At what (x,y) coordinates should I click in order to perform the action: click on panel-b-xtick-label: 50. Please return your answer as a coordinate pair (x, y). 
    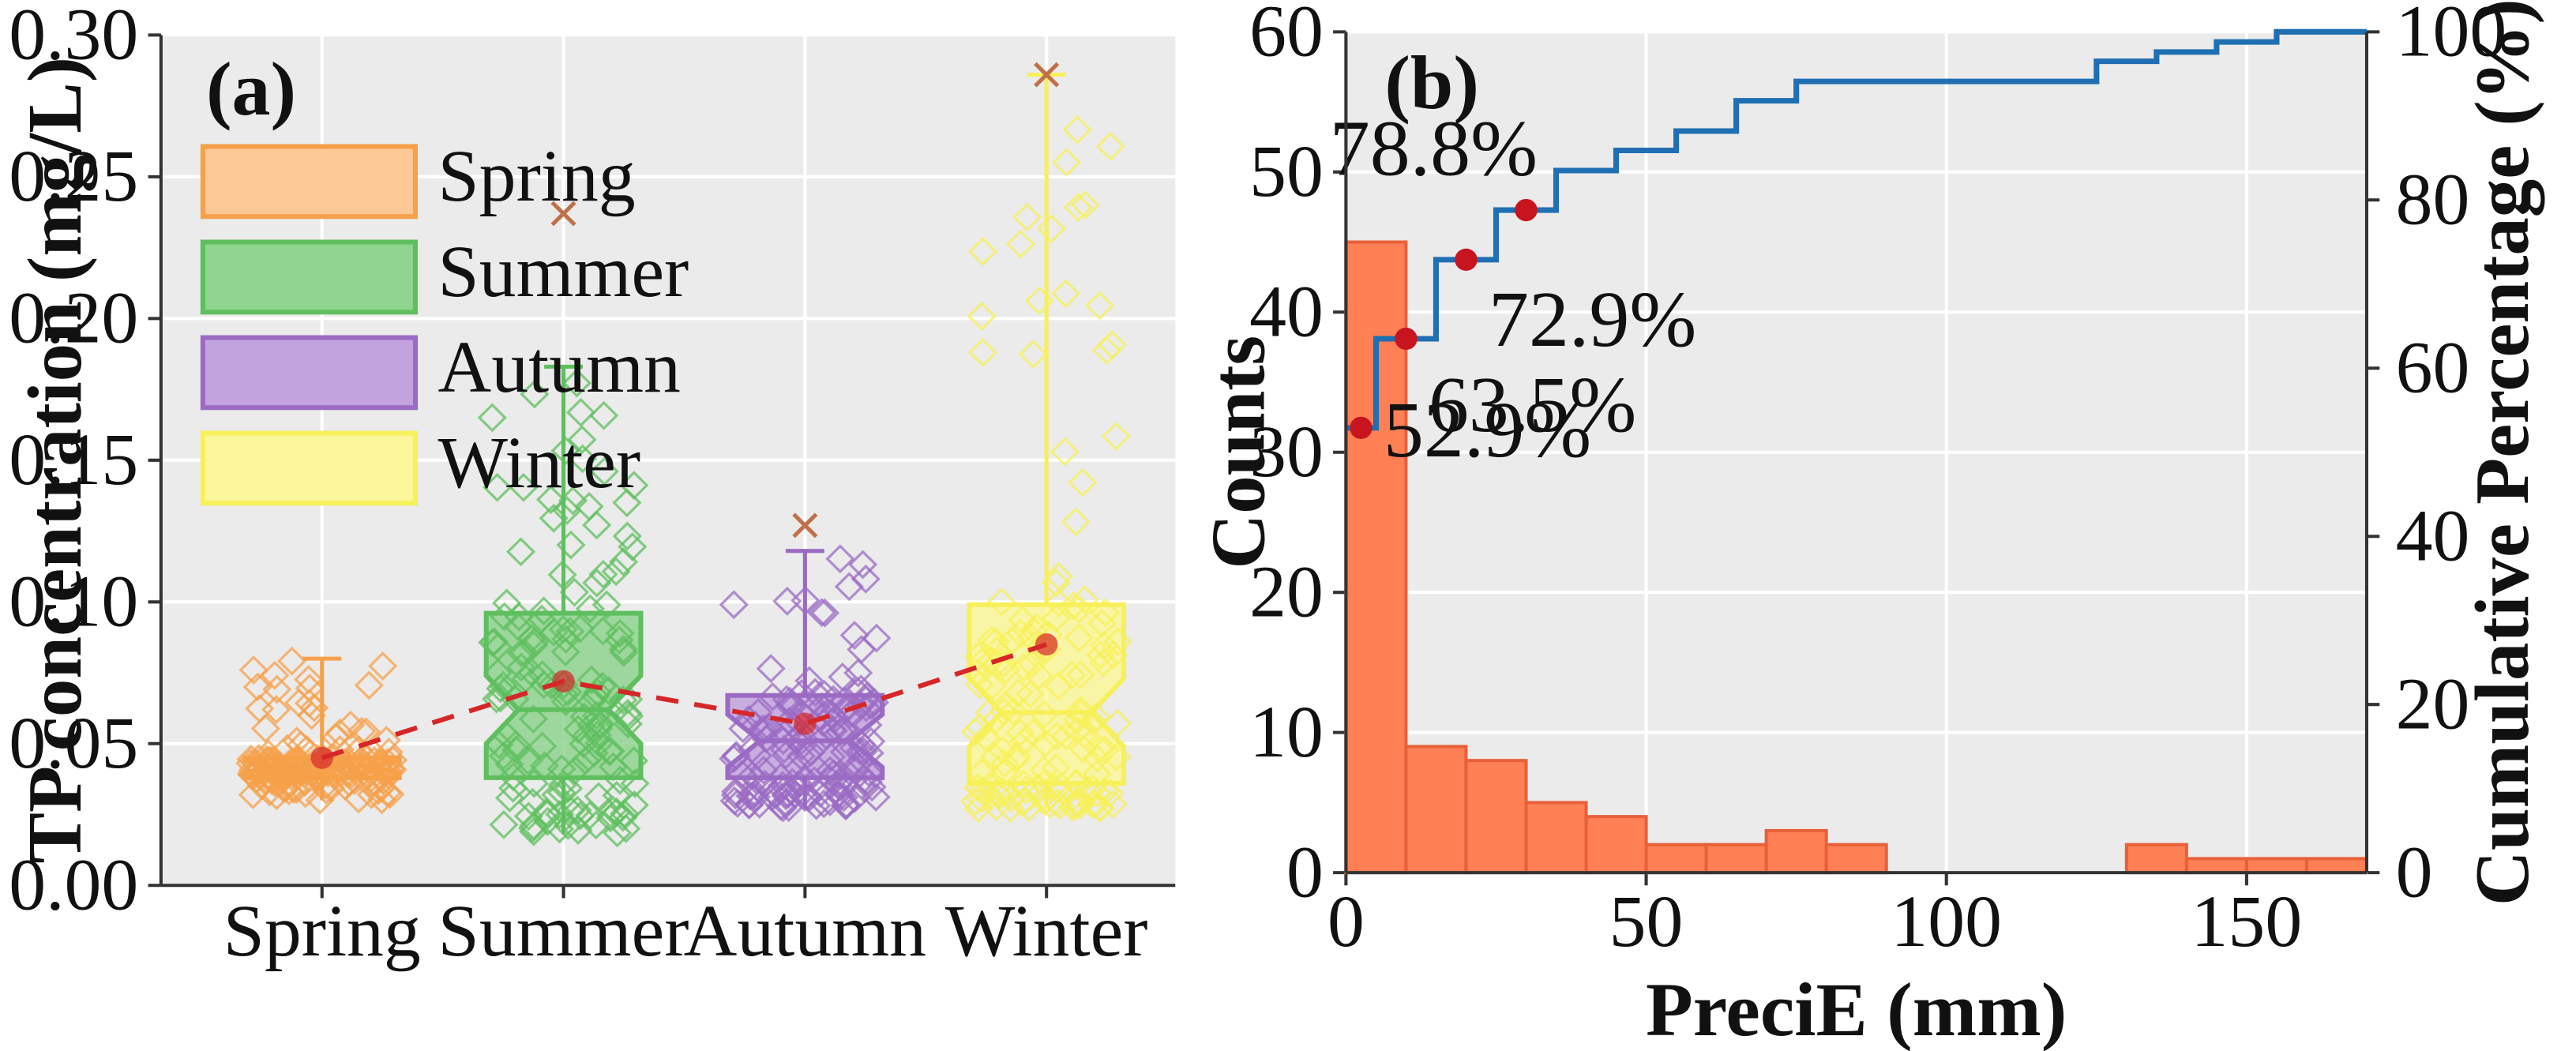
    Looking at the image, I should click on (1646, 922).